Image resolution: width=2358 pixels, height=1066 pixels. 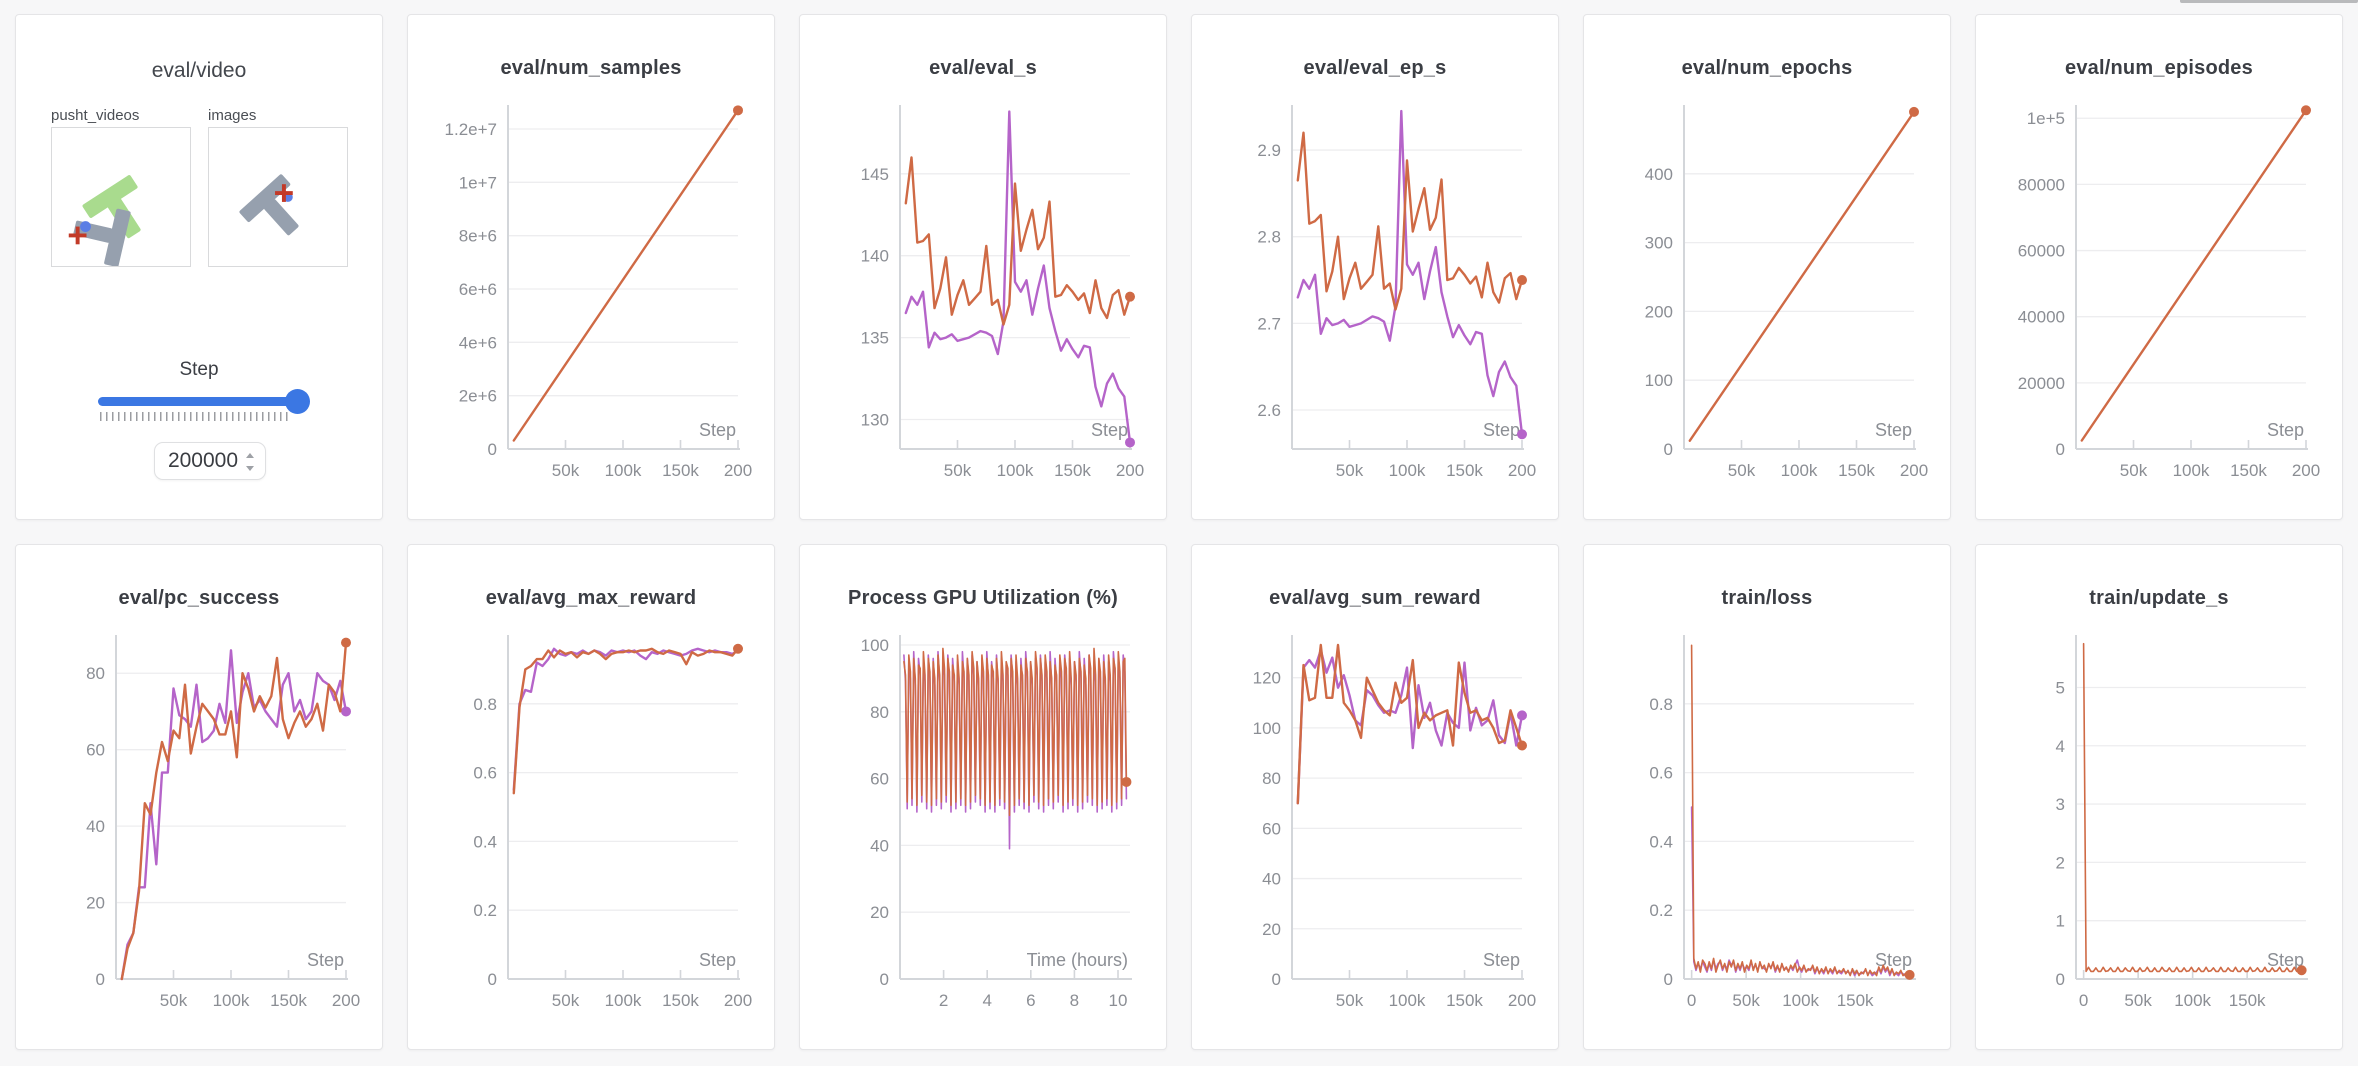 I want to click on thumbnail-label: images, so click(x=232, y=115).